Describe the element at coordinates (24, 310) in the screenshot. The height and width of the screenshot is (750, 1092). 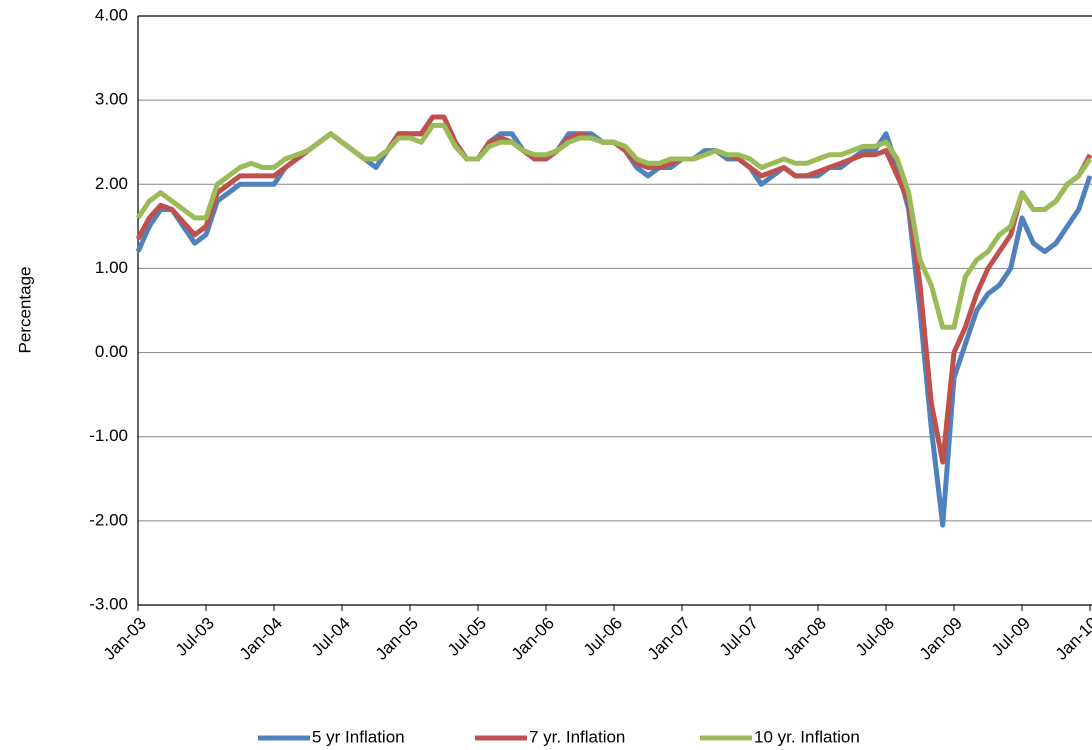
I see `y-axis-label: Percentage` at that location.